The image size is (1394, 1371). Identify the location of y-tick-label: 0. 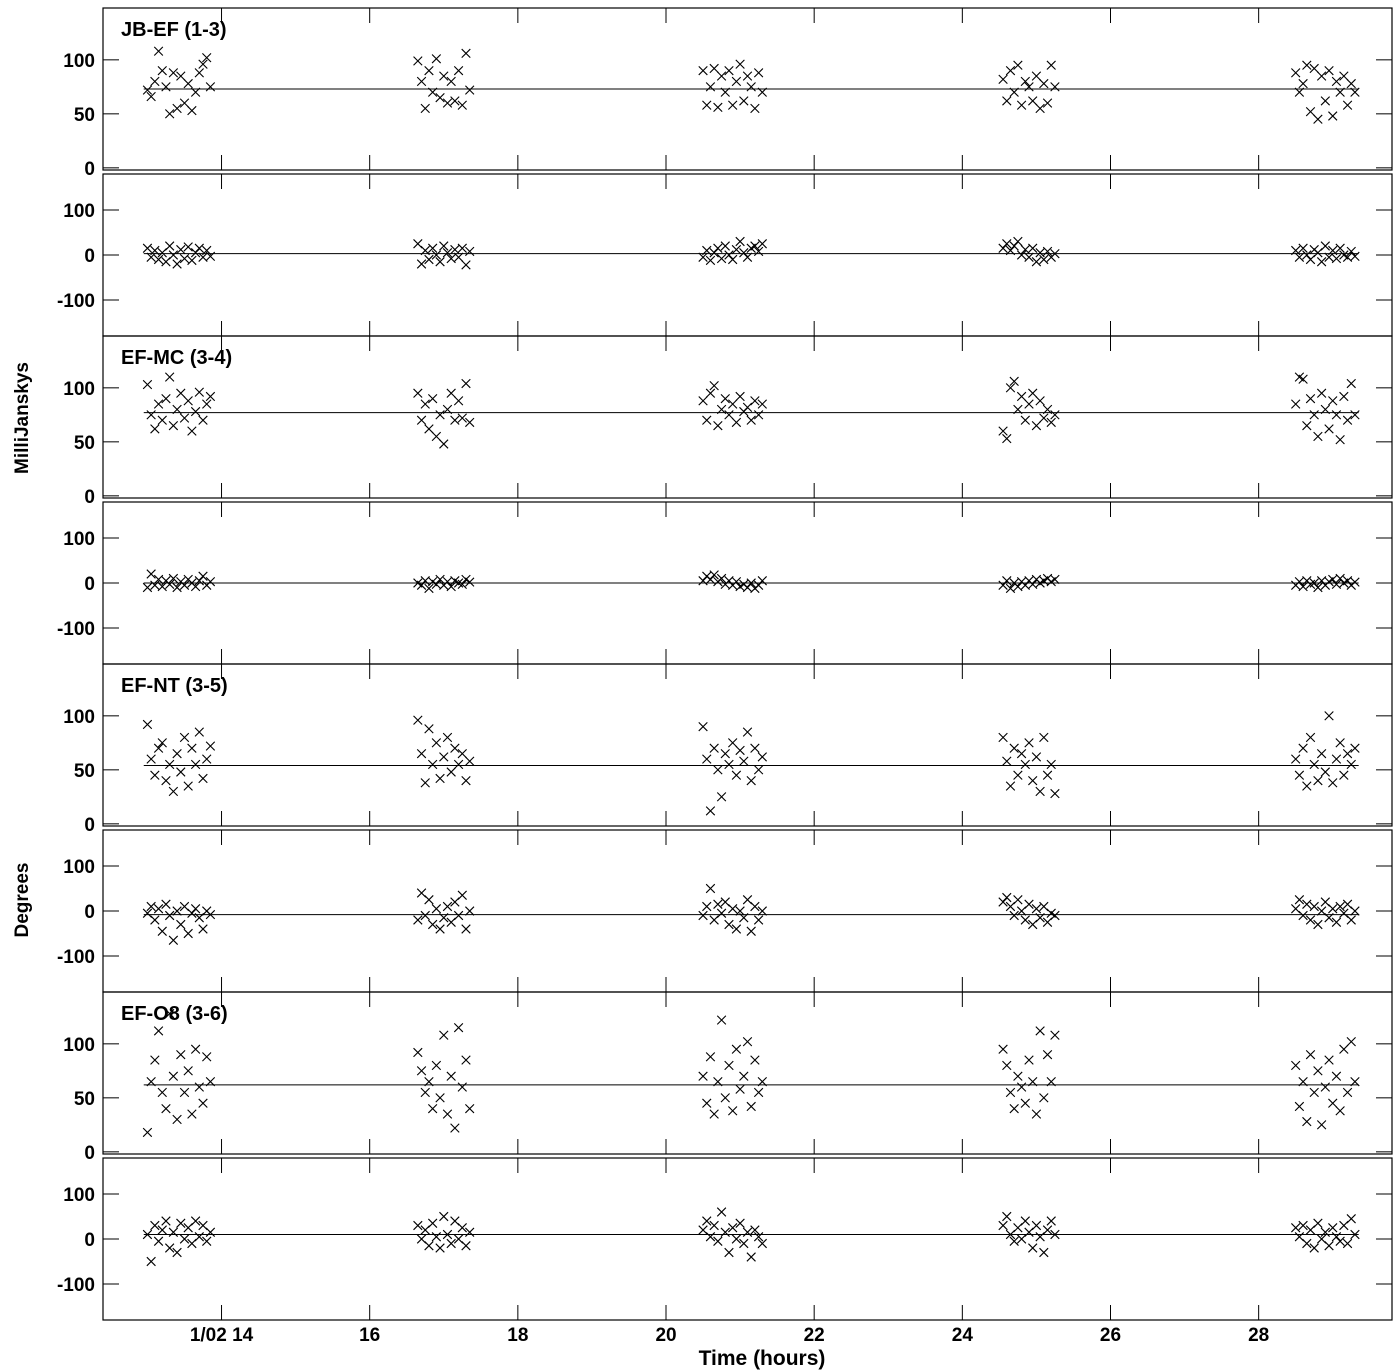
(89, 169).